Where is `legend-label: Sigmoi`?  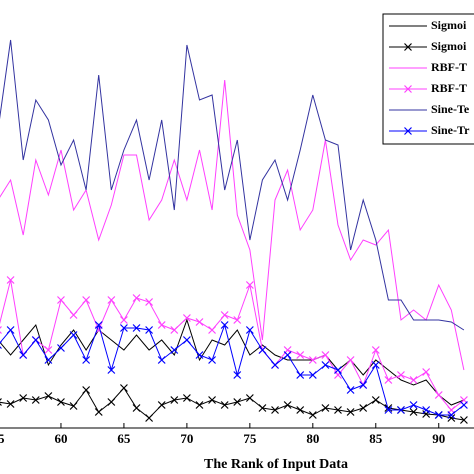 legend-label: Sigmoi is located at coordinates (449, 25).